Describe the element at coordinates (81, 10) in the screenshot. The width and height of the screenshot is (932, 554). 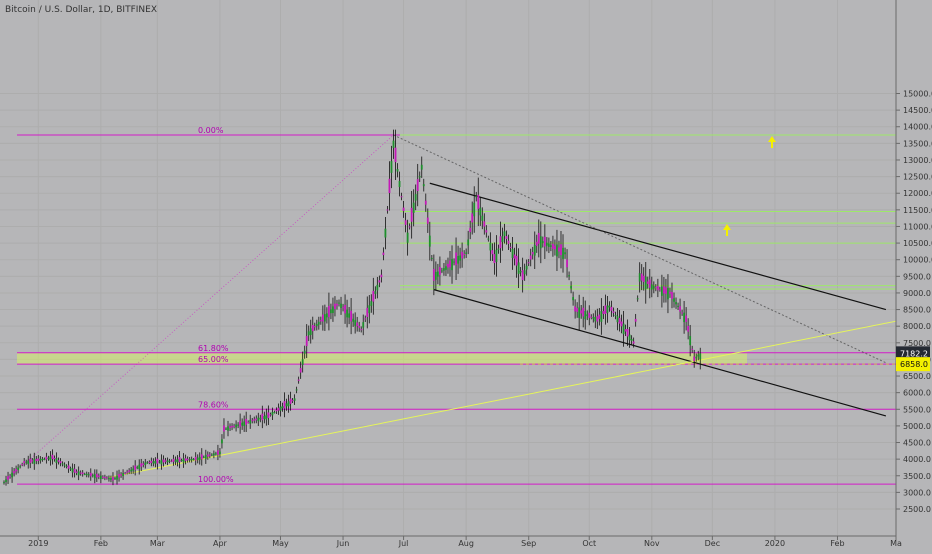
I see `chart-title: Bitcoin / U.S. Dollar, 1D, BITFINEX` at that location.